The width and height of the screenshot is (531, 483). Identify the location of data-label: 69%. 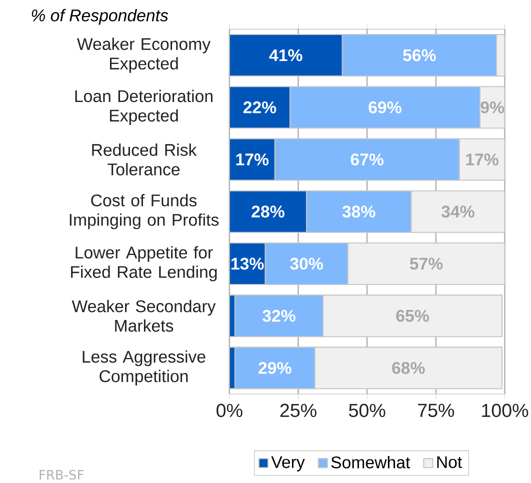
(385, 108).